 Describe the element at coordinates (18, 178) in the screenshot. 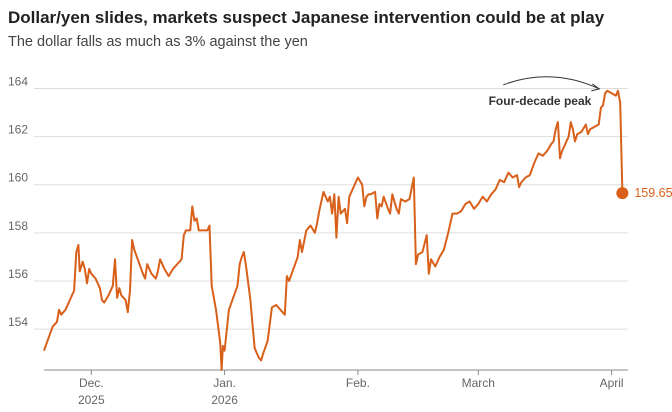

I see `y-tick-label: 160` at that location.